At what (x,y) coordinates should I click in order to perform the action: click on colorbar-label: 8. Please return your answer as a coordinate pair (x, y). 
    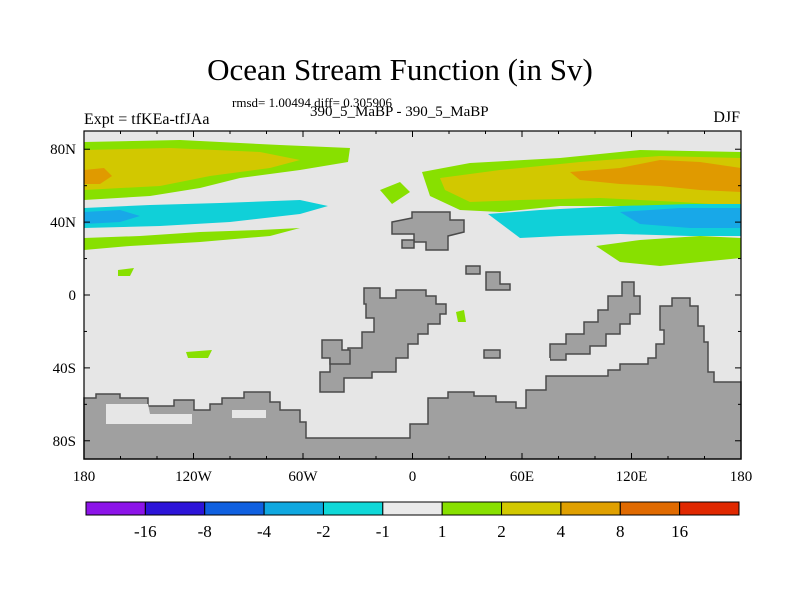
    Looking at the image, I should click on (620, 531).